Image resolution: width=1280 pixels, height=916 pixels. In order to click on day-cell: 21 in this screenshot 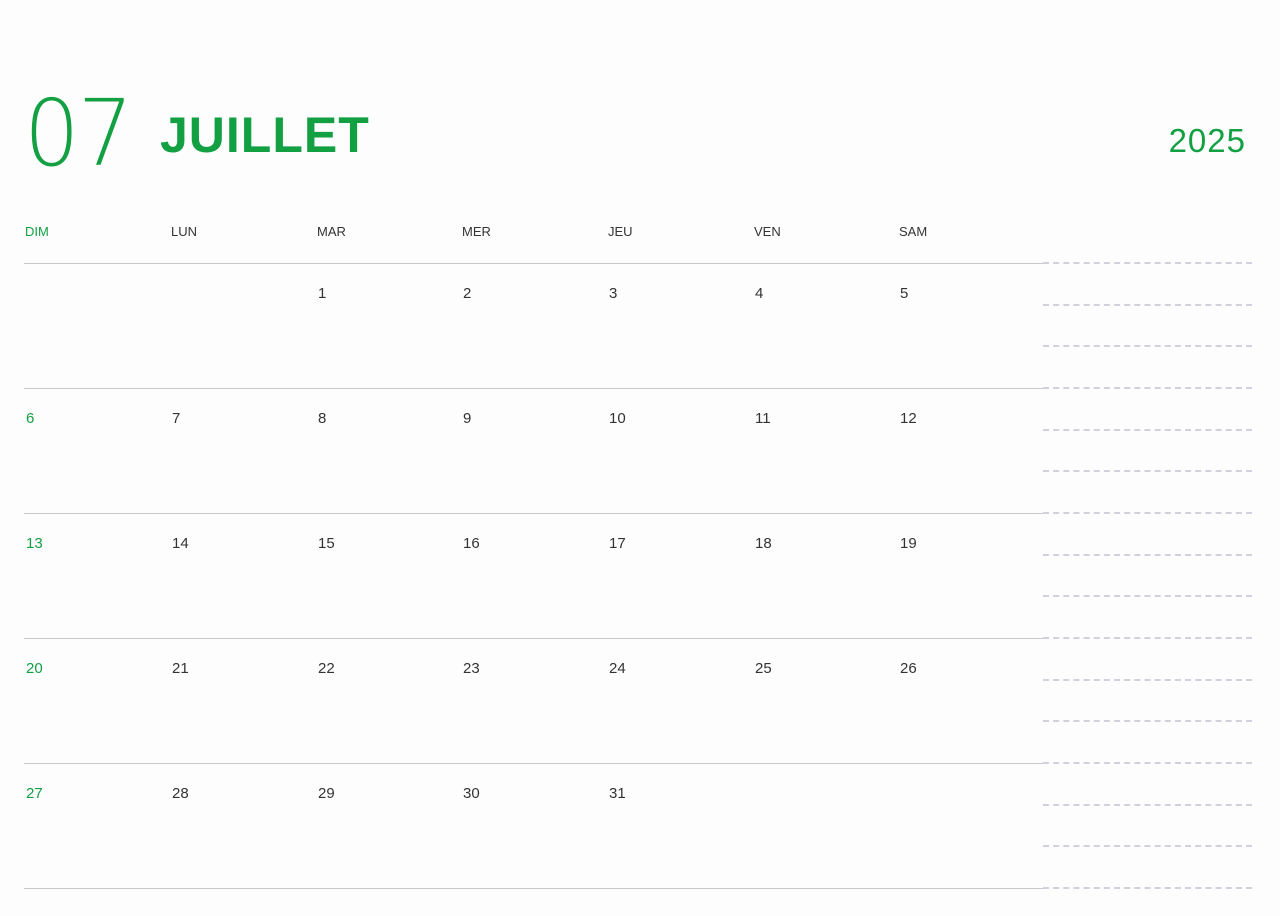, I will do `click(180, 668)`.